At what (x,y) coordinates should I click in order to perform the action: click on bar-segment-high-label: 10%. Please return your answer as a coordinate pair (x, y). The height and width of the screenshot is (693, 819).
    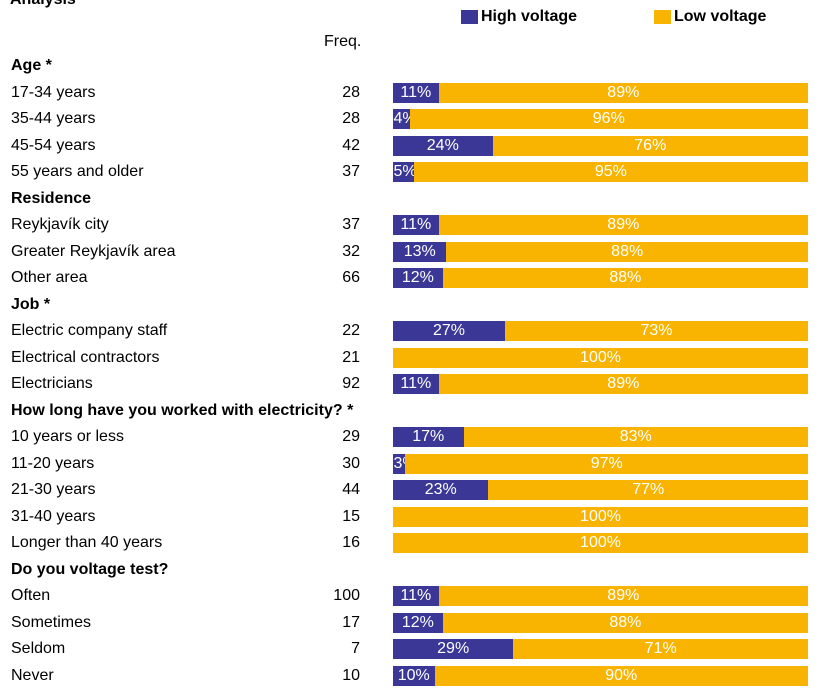
    Looking at the image, I should click on (413, 675).